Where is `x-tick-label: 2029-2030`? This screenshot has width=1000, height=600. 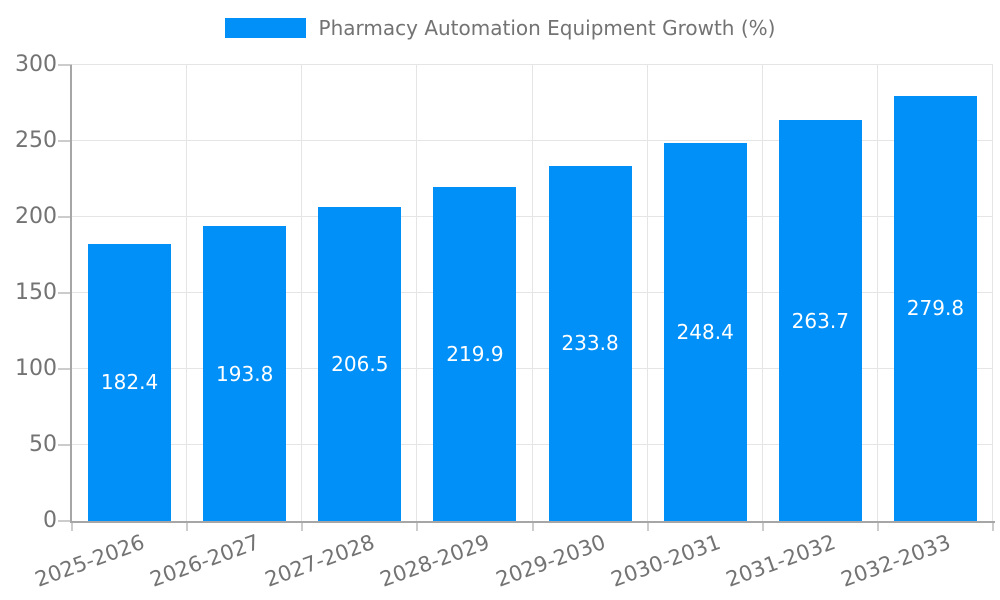 x-tick-label: 2029-2030 is located at coordinates (550, 561).